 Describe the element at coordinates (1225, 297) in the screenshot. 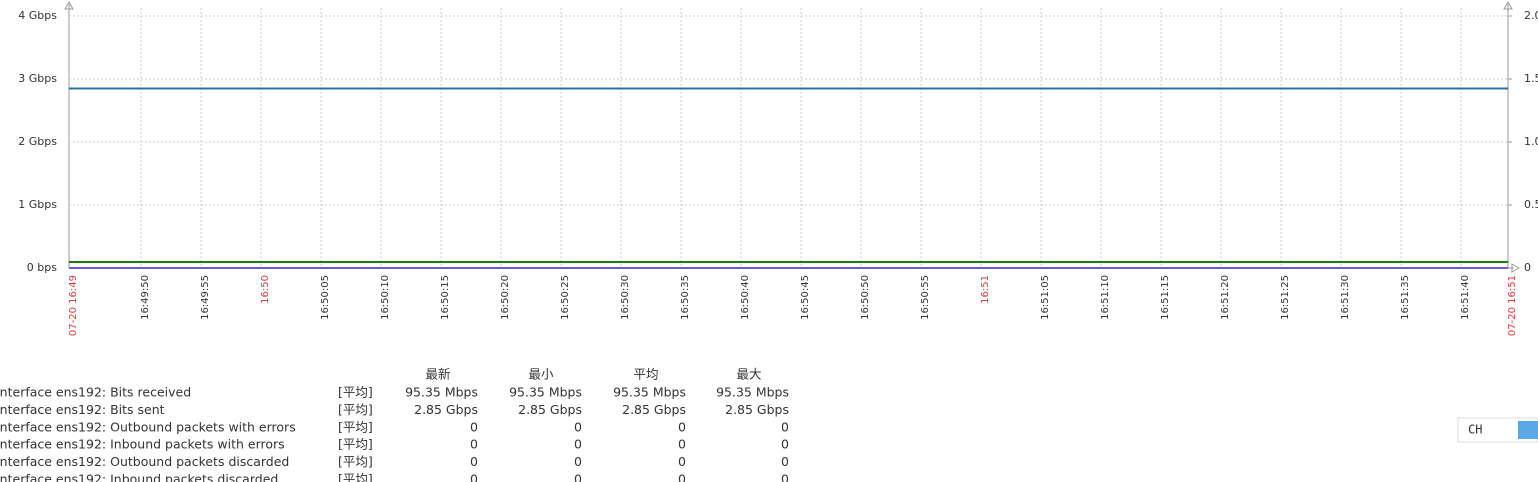

I see `x-tick-label: 16:51:20` at that location.